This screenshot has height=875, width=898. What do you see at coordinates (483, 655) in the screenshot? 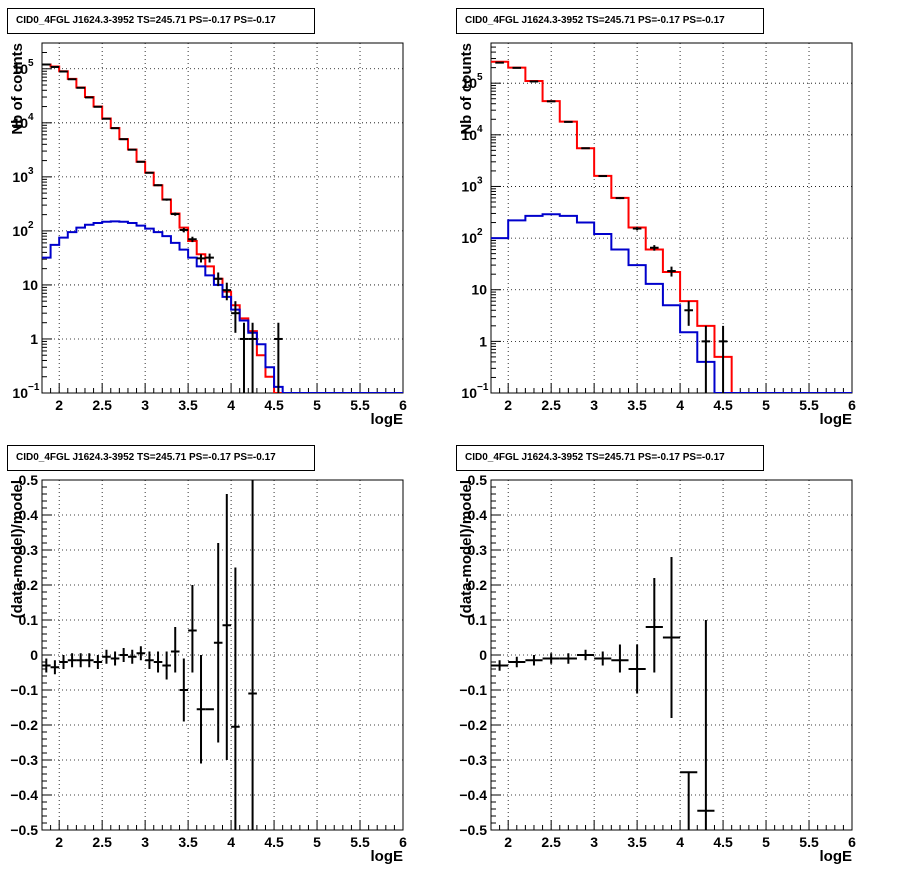
I see `y-tick-label: 0` at bounding box center [483, 655].